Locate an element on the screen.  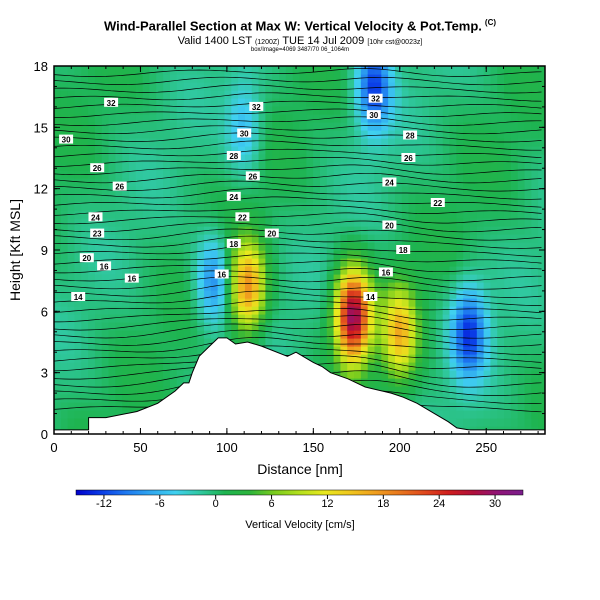
contour-label: 22 is located at coordinates (242, 217).